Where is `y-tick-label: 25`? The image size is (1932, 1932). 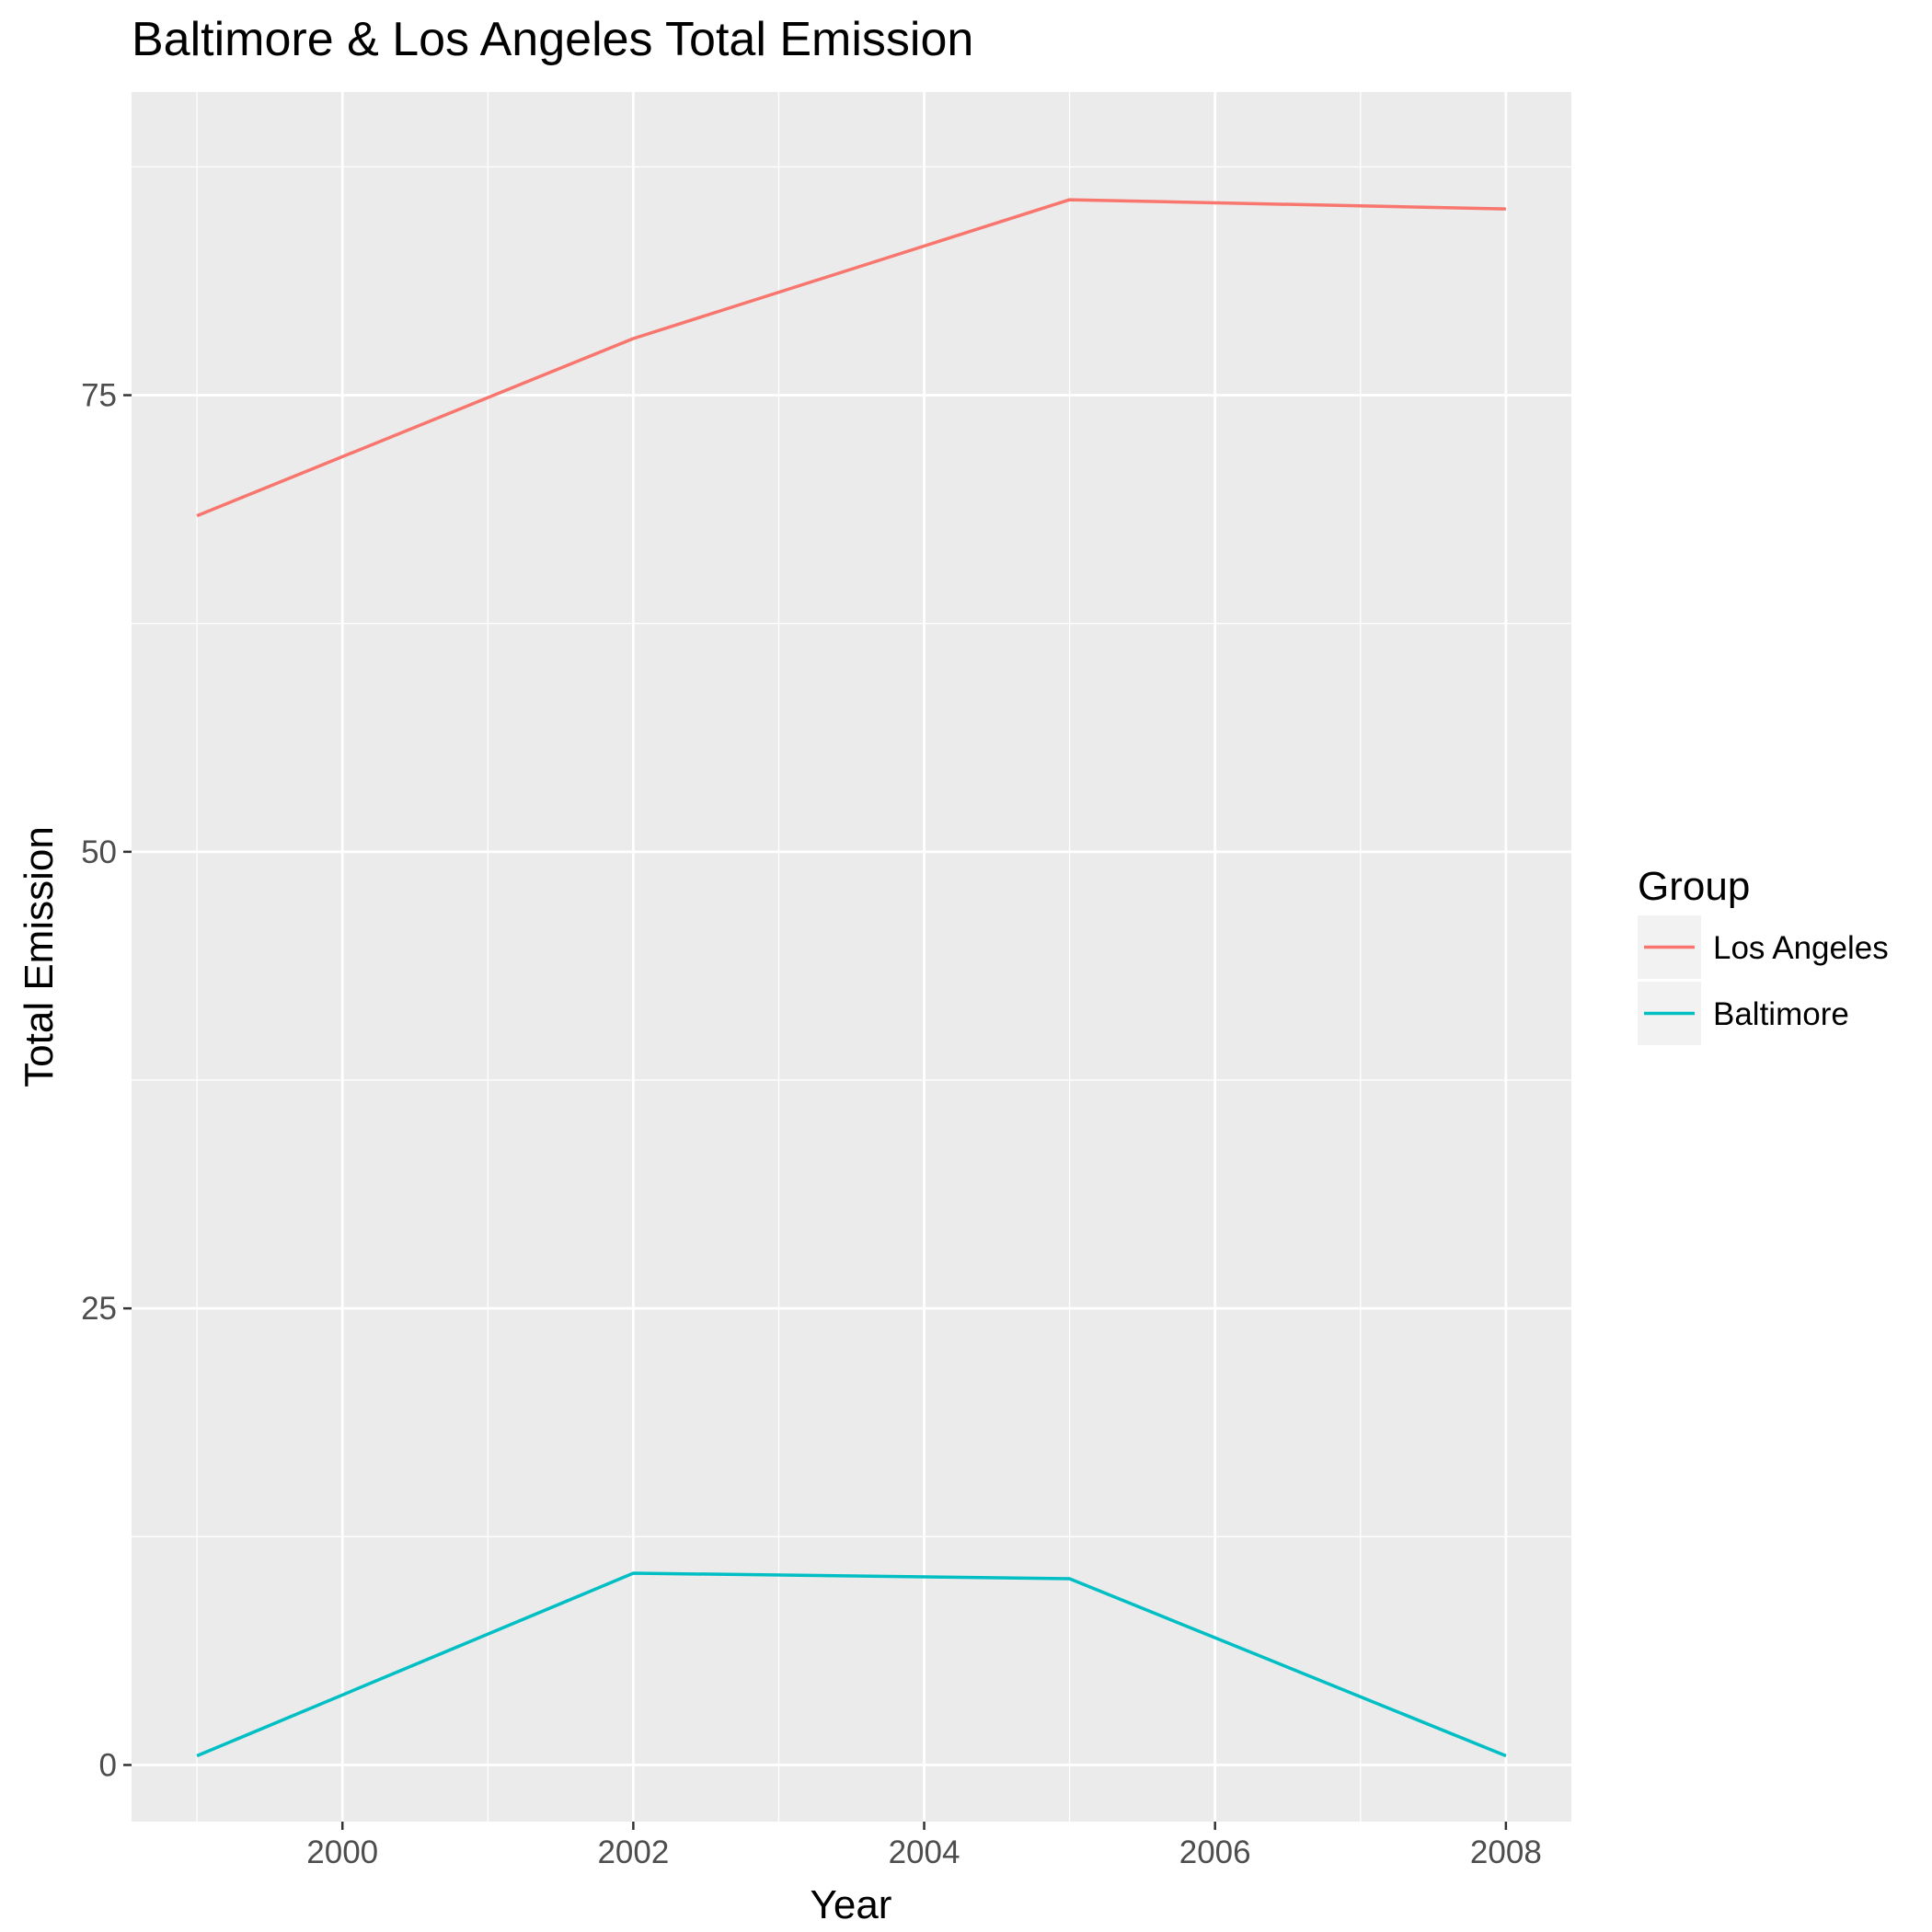 y-tick-label: 25 is located at coordinates (99, 1309).